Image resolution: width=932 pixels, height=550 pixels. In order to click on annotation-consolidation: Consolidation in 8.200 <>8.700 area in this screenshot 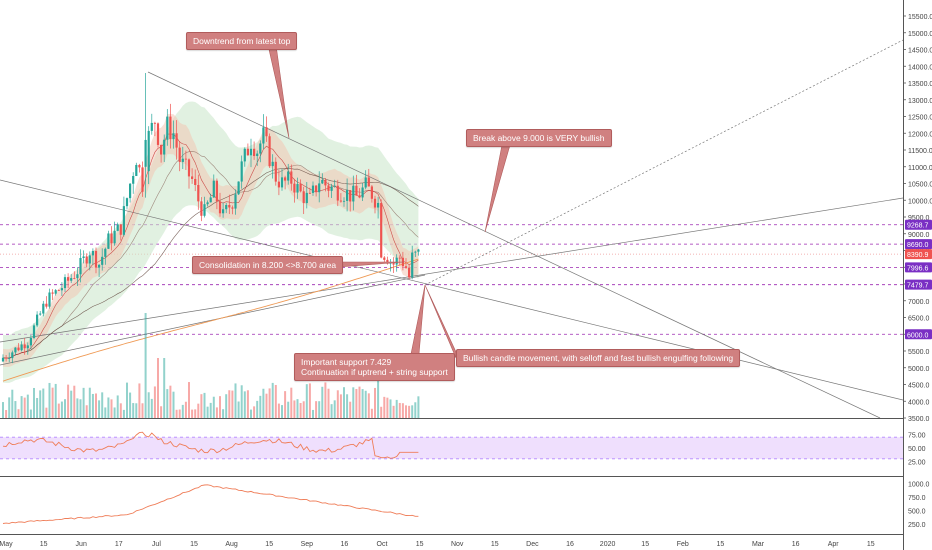, I will do `click(268, 265)`.